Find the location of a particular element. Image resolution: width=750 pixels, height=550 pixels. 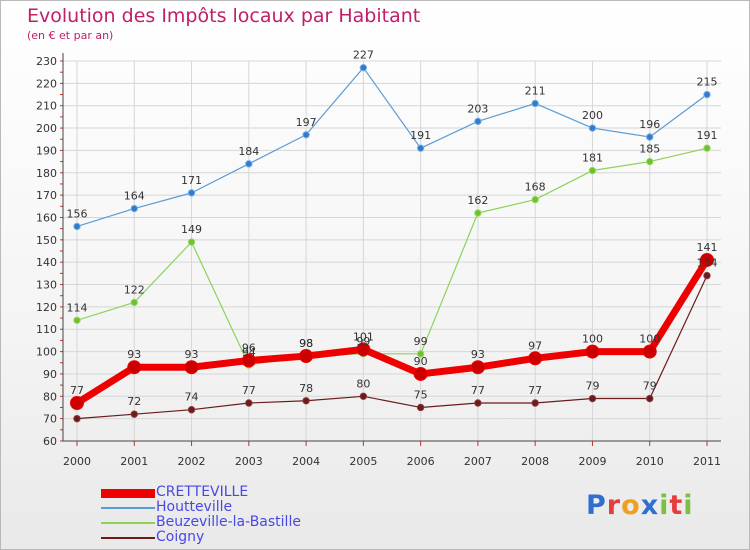

y-tick-label: 100 is located at coordinates (46, 352).